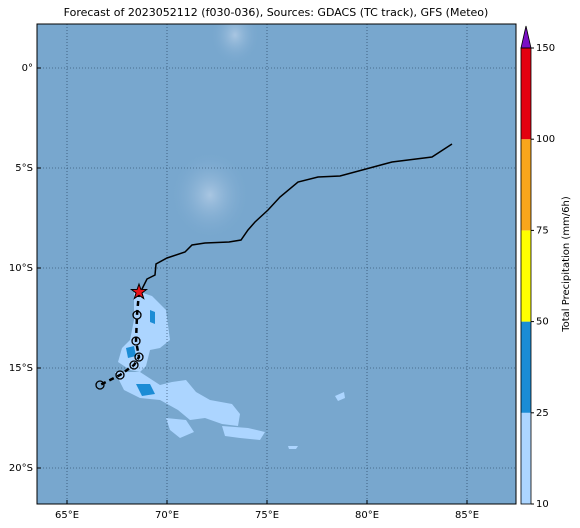 Image resolution: width=580 pixels, height=528 pixels. Describe the element at coordinates (21, 368) in the screenshot. I see `y-tick-label: 15°S` at that location.